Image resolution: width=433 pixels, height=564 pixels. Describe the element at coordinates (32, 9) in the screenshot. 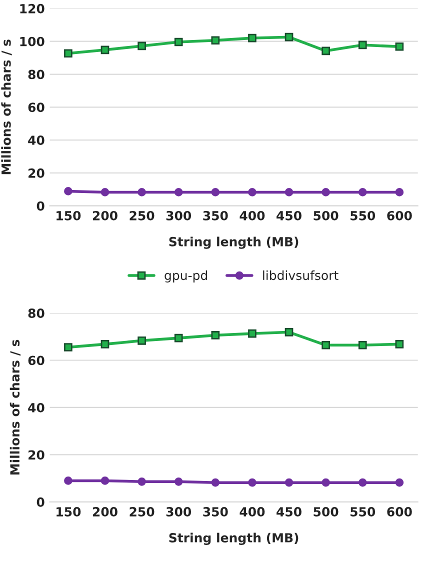

I see `y-tick-label: 120` at that location.